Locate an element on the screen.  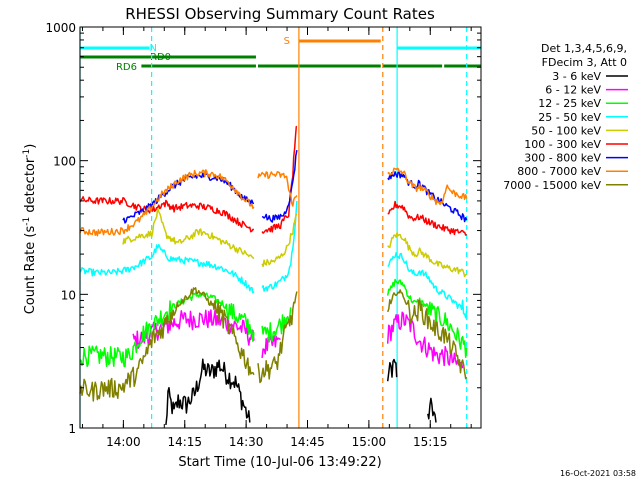
x-tick-label: 14:15 is located at coordinates (184, 442).